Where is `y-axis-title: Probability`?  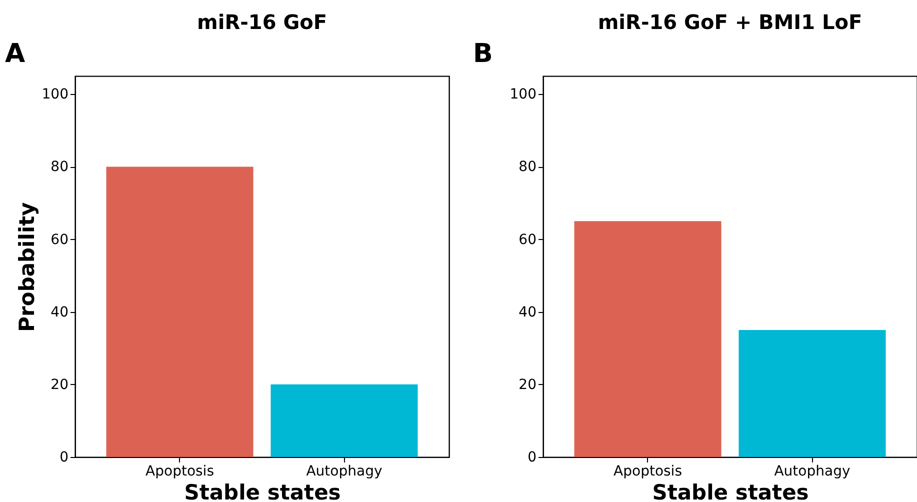
y-axis-title: Probability is located at coordinates (26, 267).